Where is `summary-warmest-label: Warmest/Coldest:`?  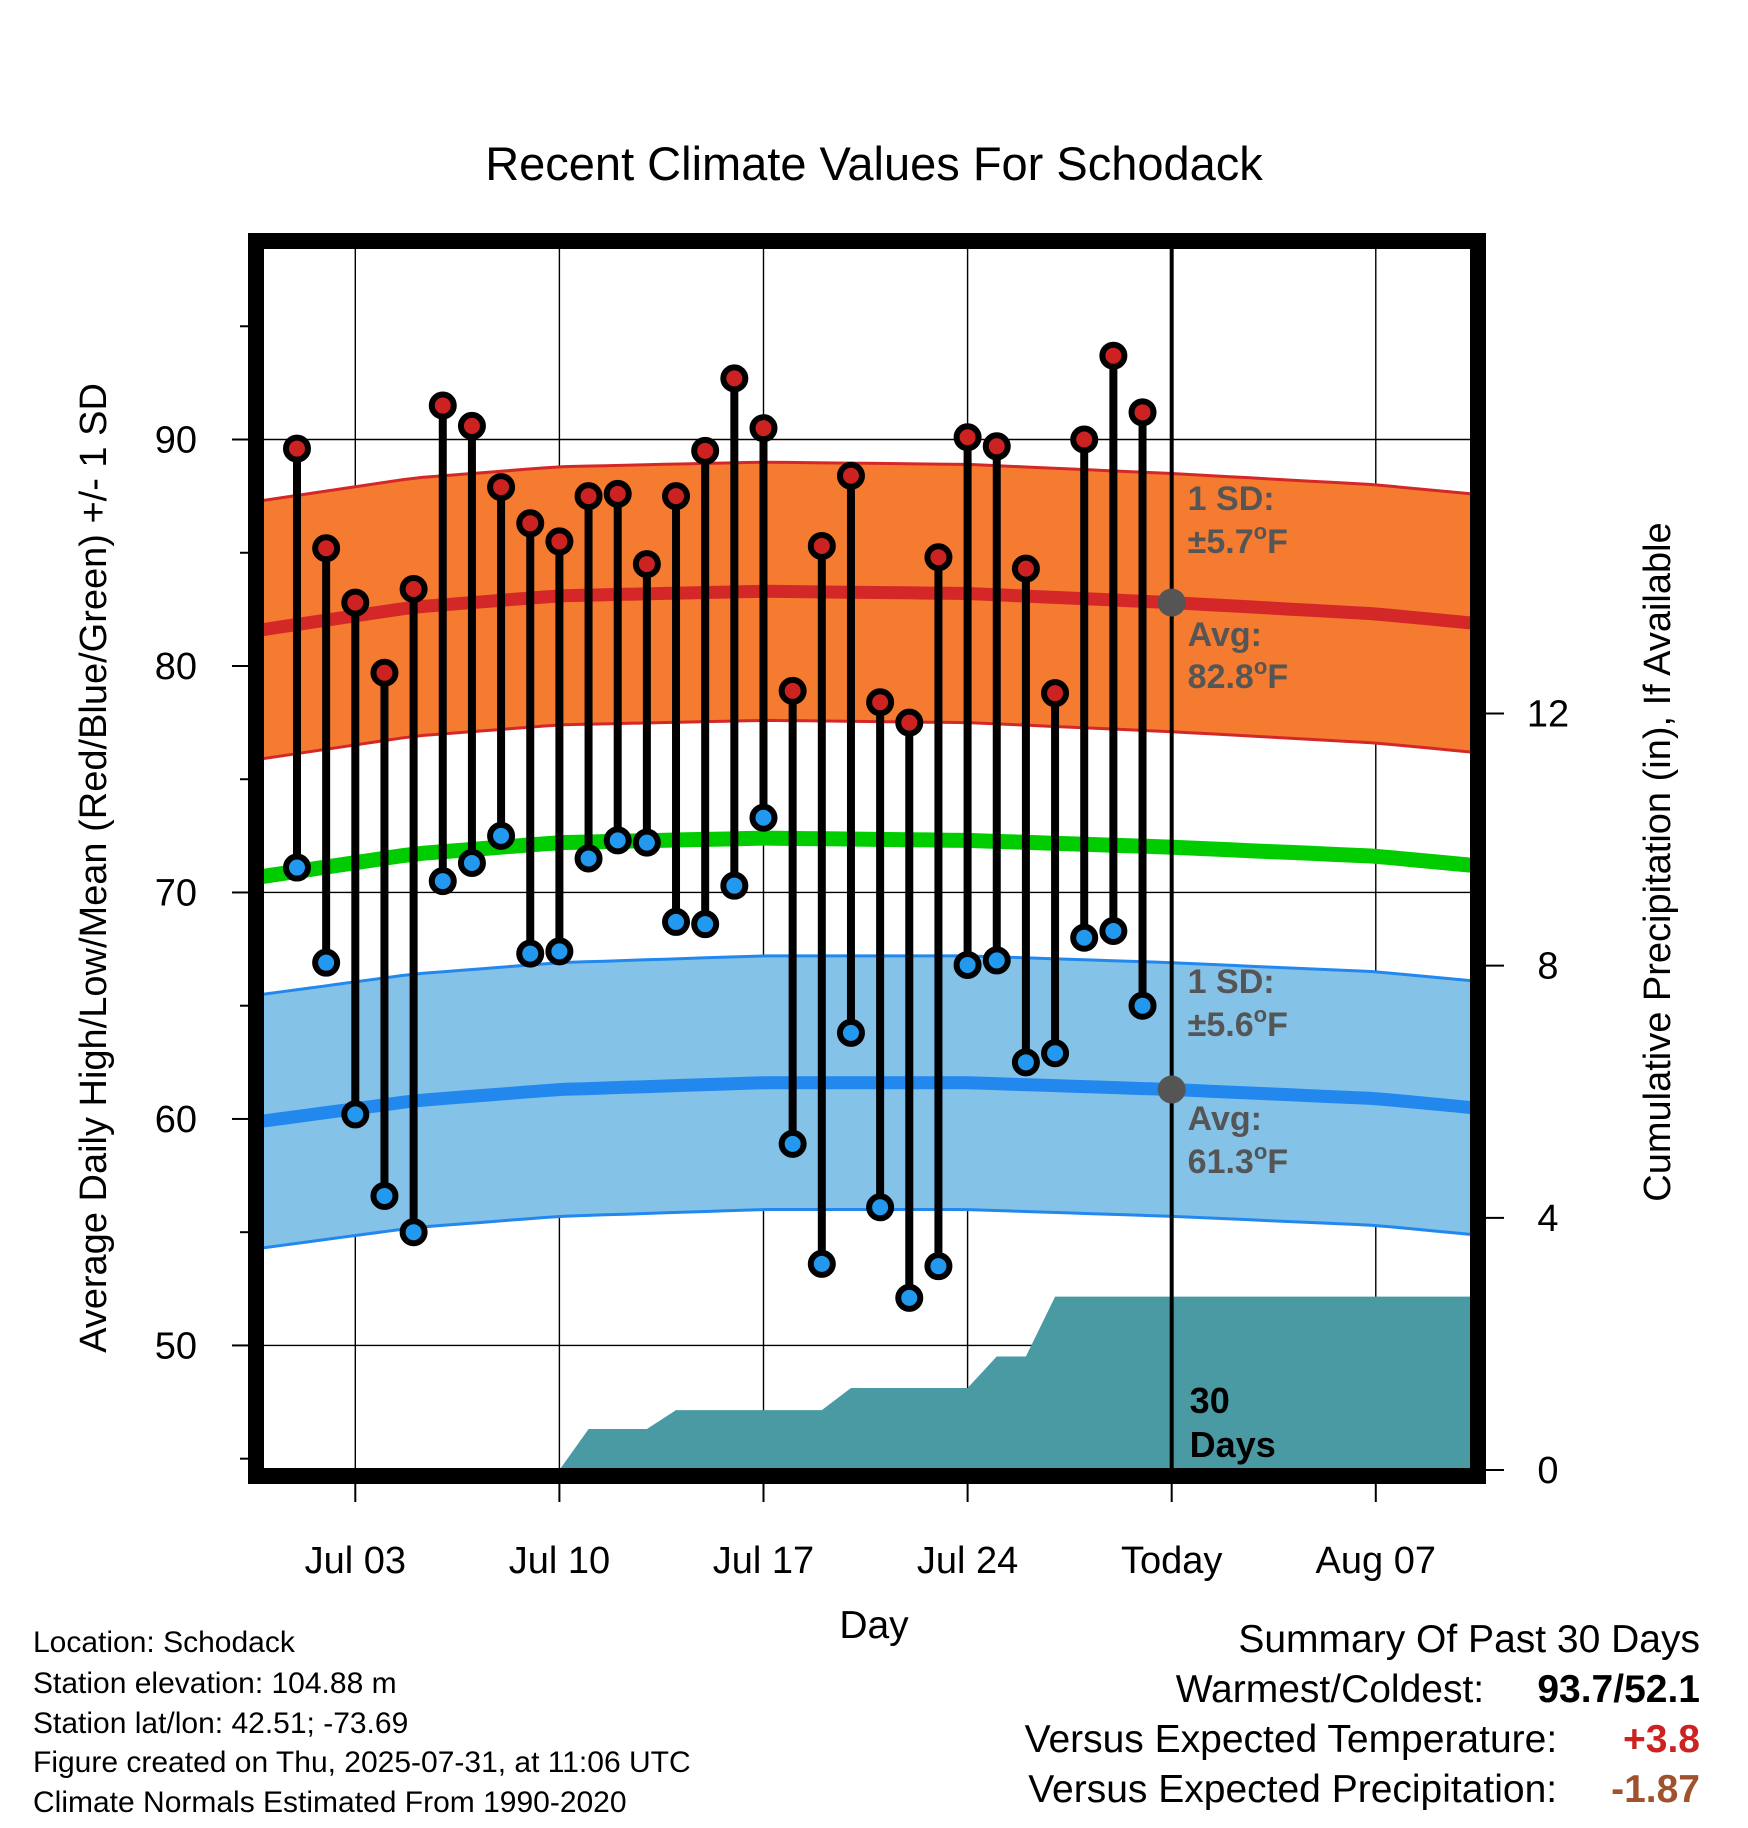 summary-warmest-label: Warmest/Coldest: is located at coordinates (1330, 1689).